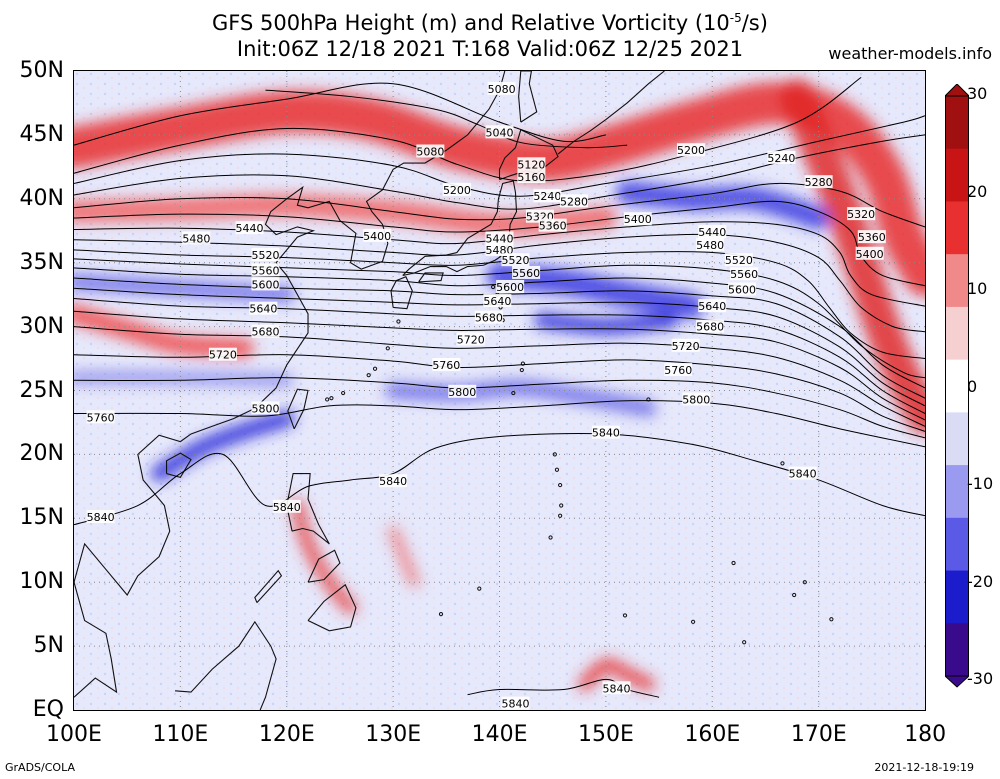 The width and height of the screenshot is (1000, 779). What do you see at coordinates (977, 288) in the screenshot?
I see `colorbar-tick-label: 10` at bounding box center [977, 288].